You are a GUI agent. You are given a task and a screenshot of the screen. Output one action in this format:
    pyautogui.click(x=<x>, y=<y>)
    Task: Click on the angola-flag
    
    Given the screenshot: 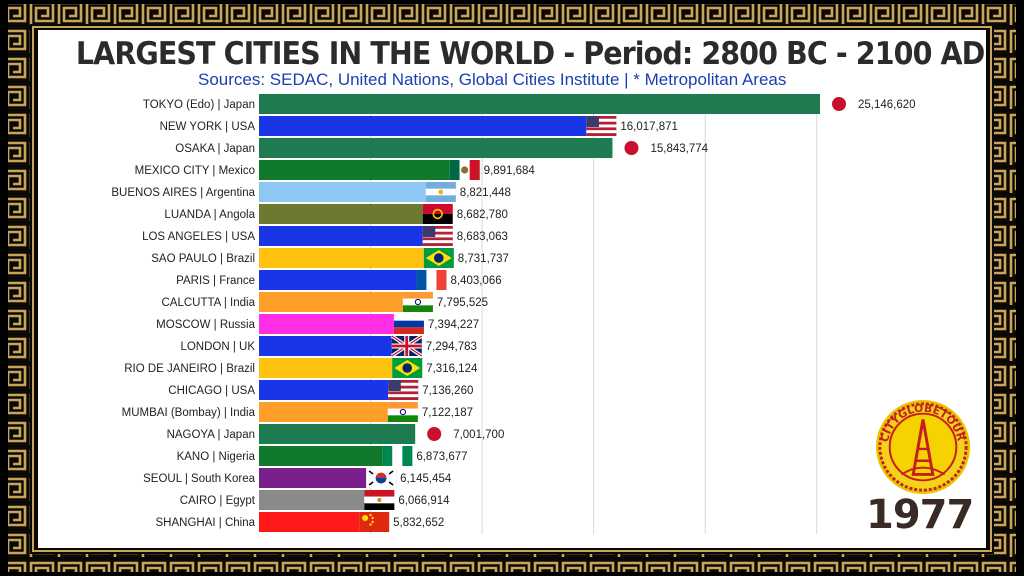 What is the action you would take?
    pyautogui.click(x=437, y=214)
    